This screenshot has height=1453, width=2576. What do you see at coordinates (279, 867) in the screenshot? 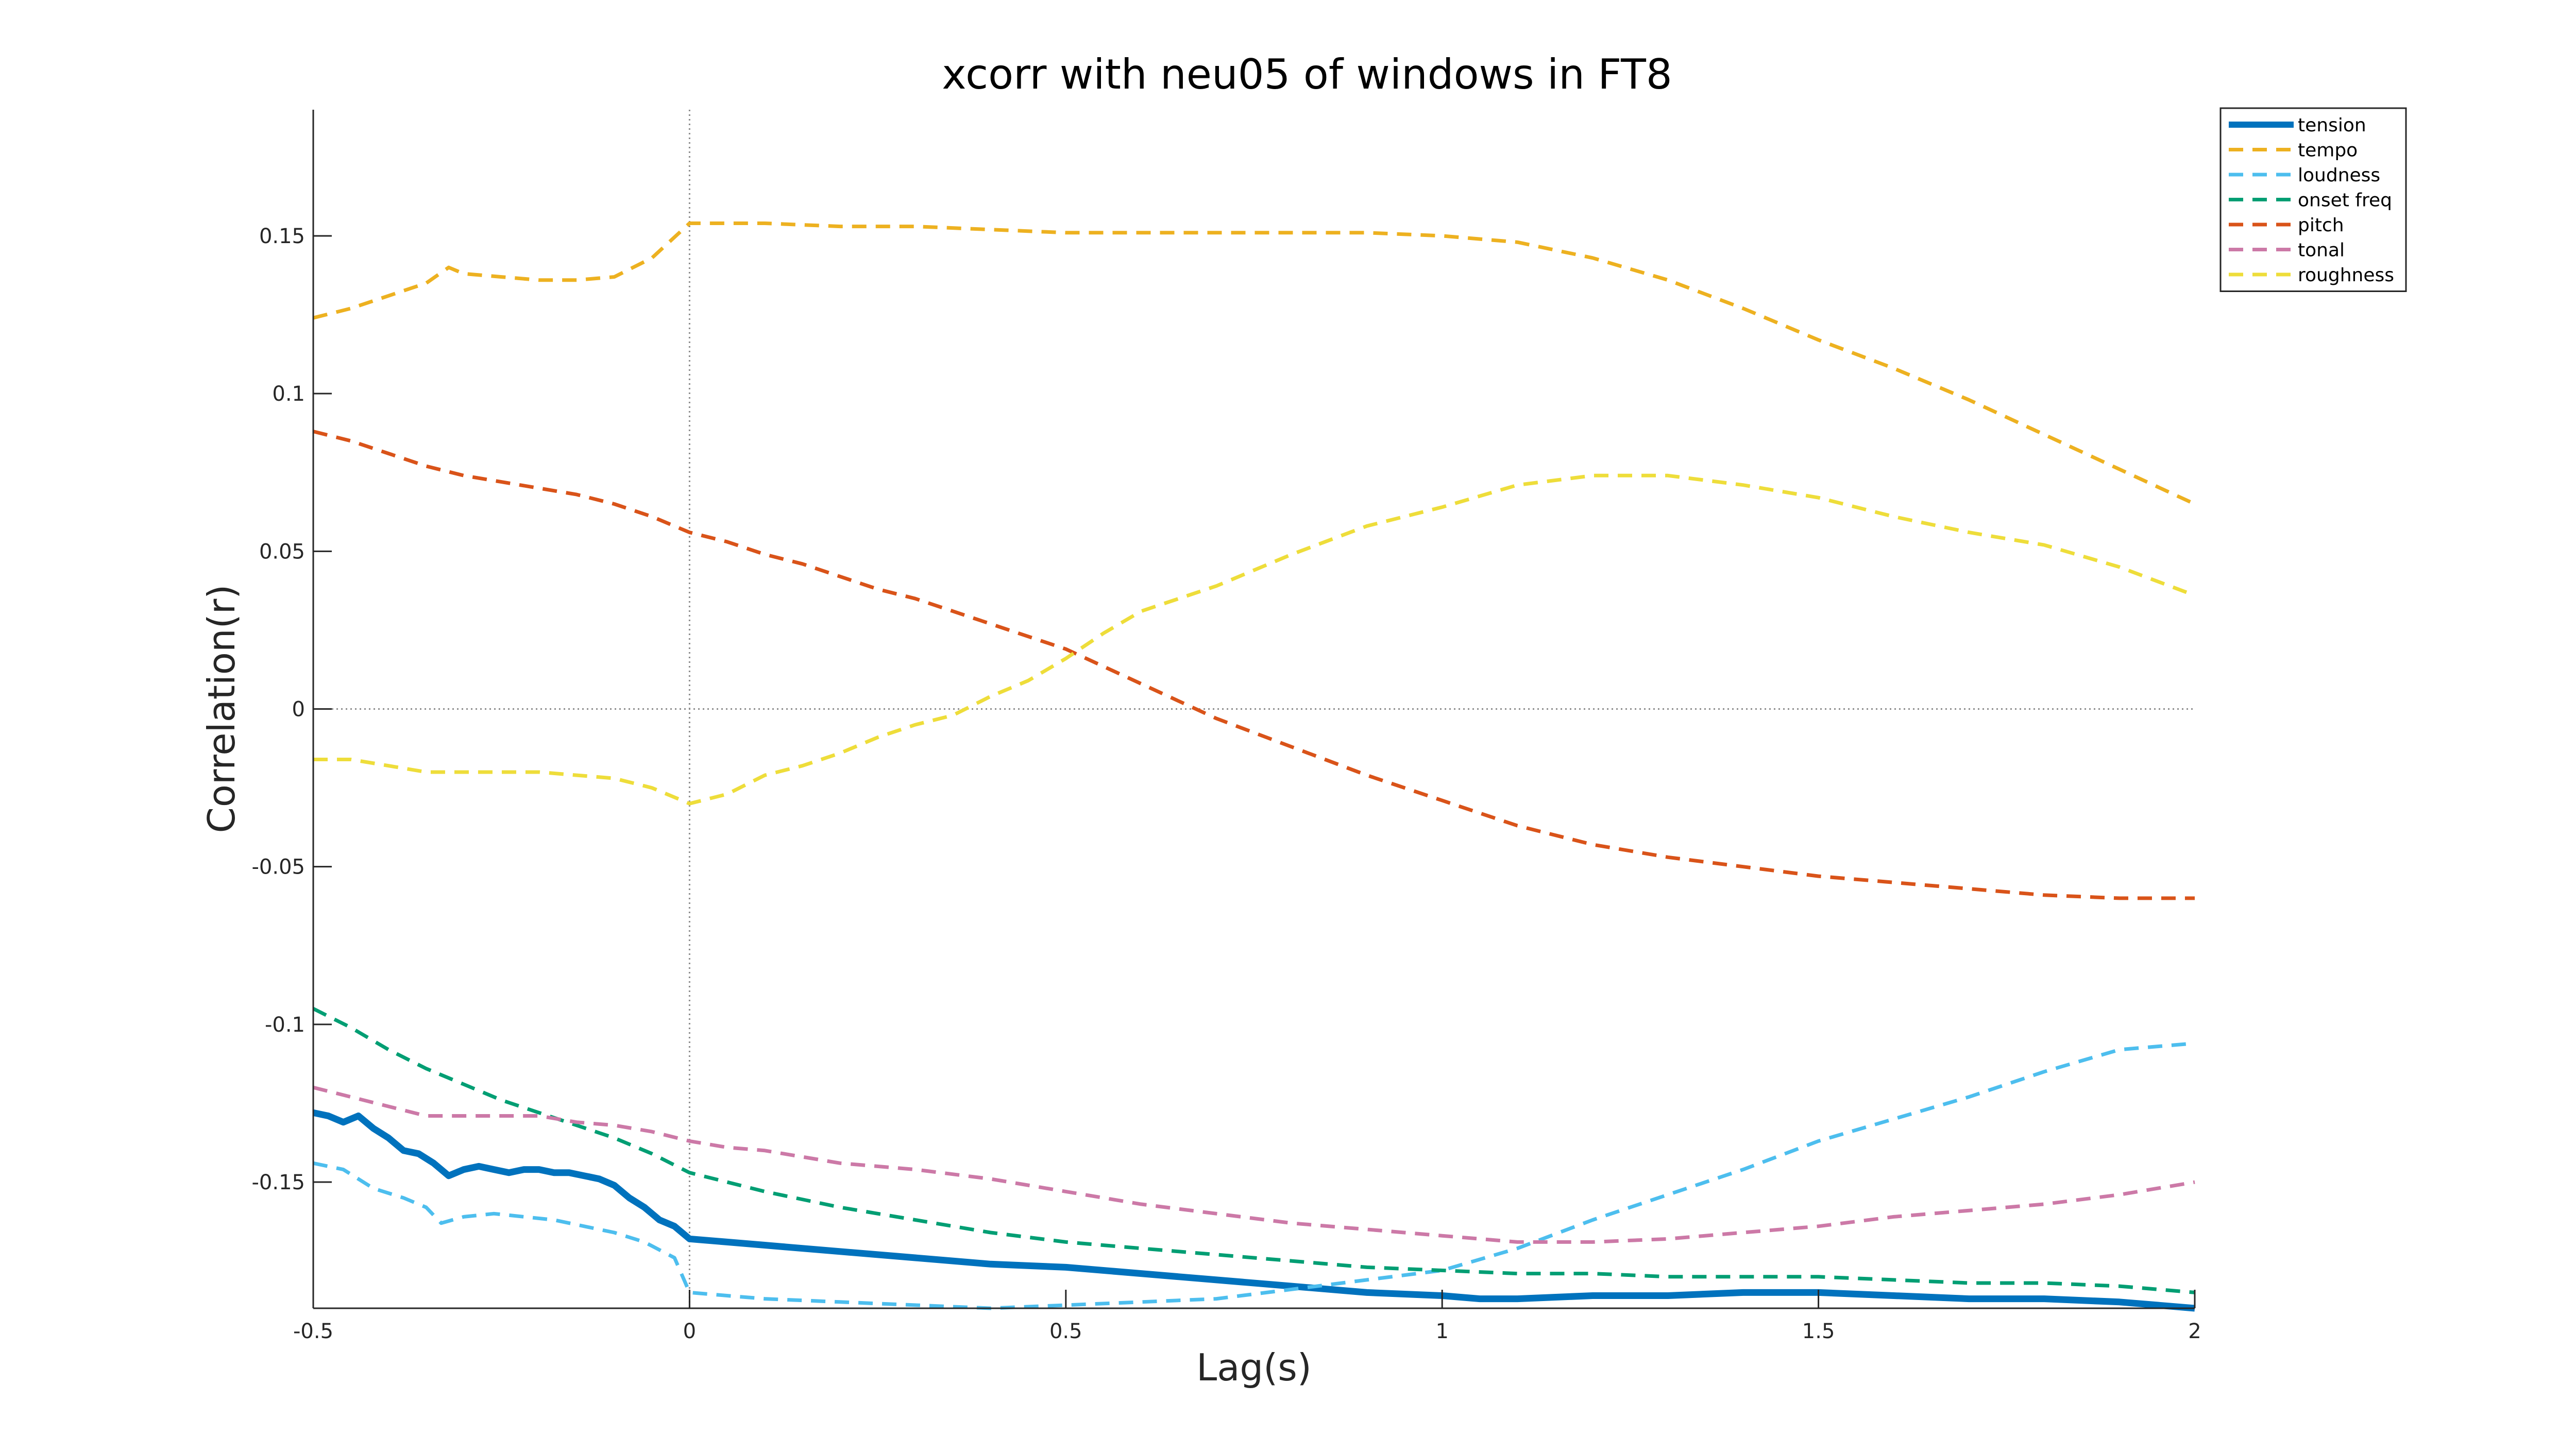
I see `y-tick-label: -0.05` at bounding box center [279, 867].